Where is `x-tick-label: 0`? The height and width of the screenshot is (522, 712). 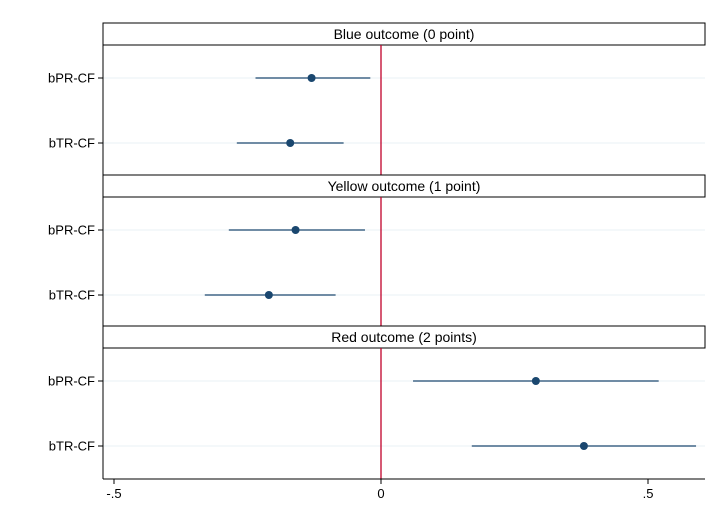
x-tick-label: 0 is located at coordinates (380, 493).